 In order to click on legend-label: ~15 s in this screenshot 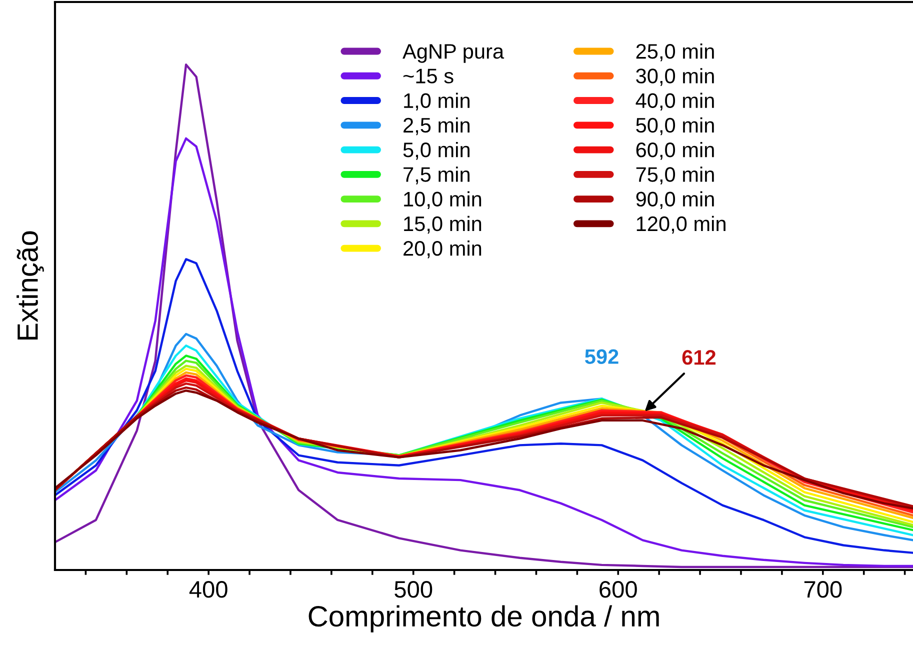, I will do `click(428, 76)`.